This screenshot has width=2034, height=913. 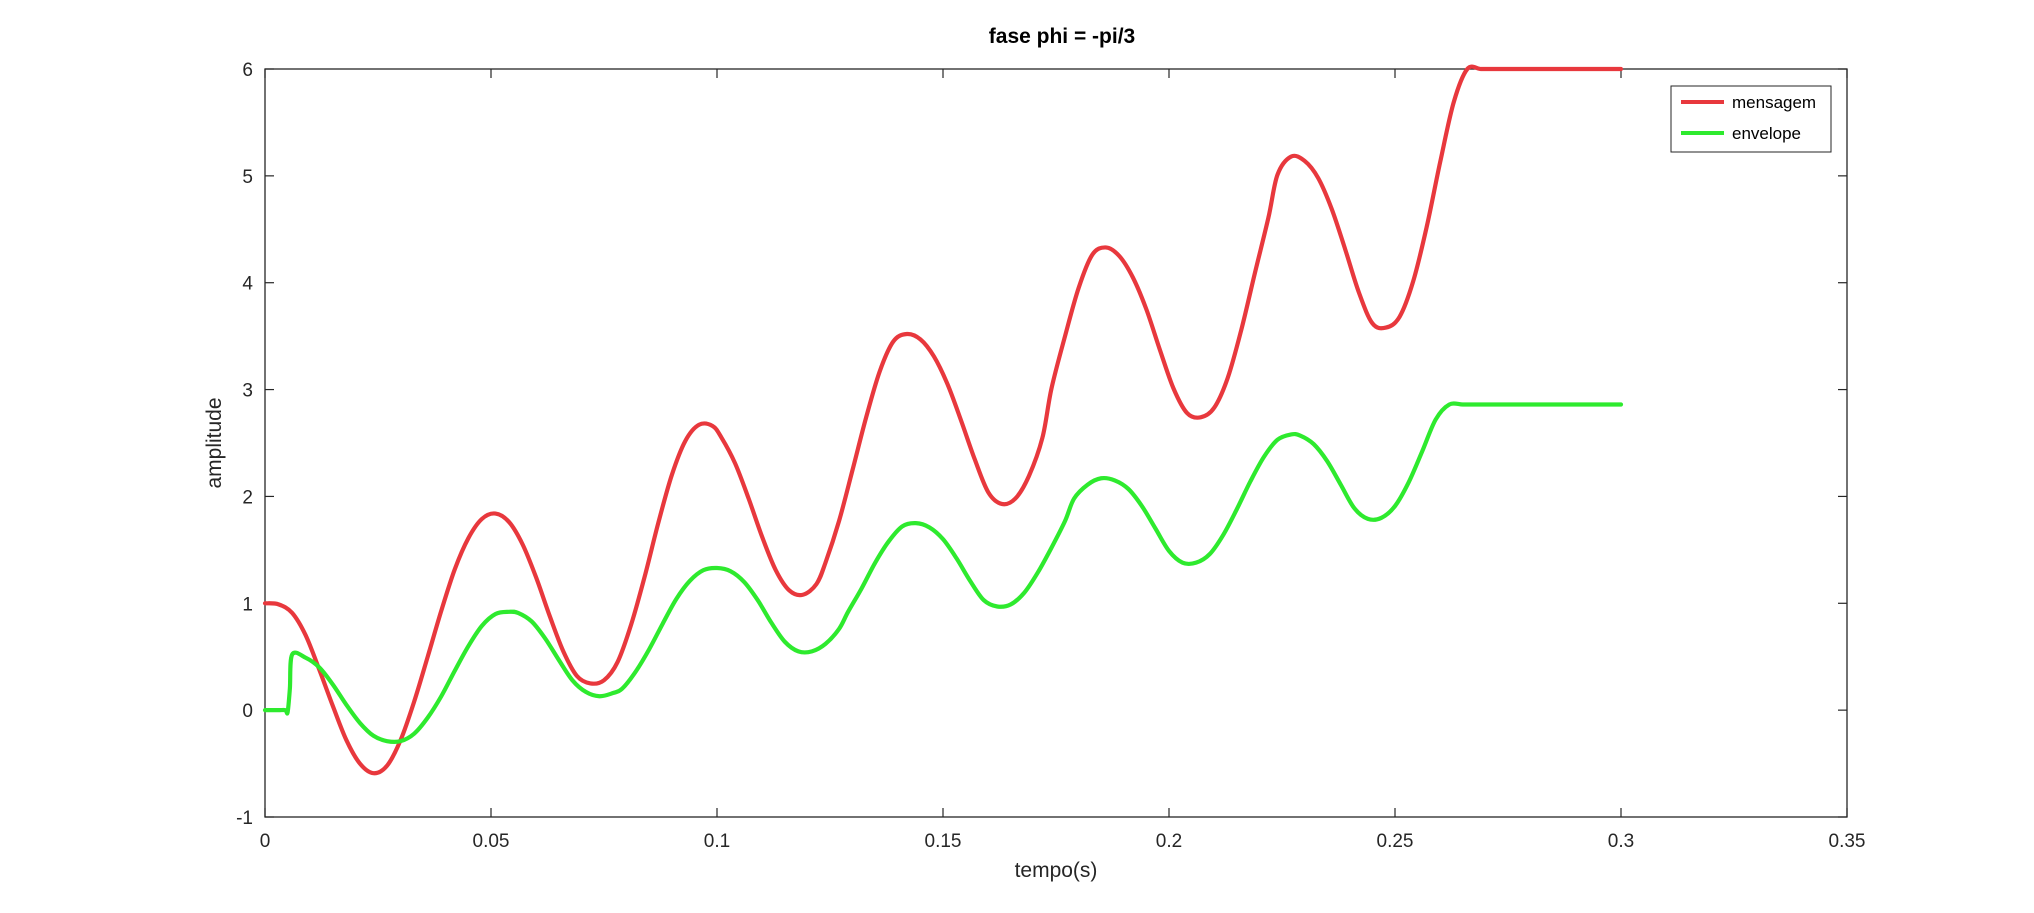 What do you see at coordinates (1621, 841) in the screenshot?
I see `x-tick-label: 0.3` at bounding box center [1621, 841].